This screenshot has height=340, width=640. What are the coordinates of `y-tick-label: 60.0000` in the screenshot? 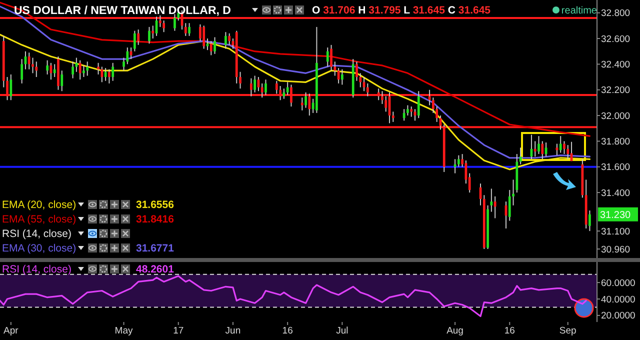 It's located at (618, 283).